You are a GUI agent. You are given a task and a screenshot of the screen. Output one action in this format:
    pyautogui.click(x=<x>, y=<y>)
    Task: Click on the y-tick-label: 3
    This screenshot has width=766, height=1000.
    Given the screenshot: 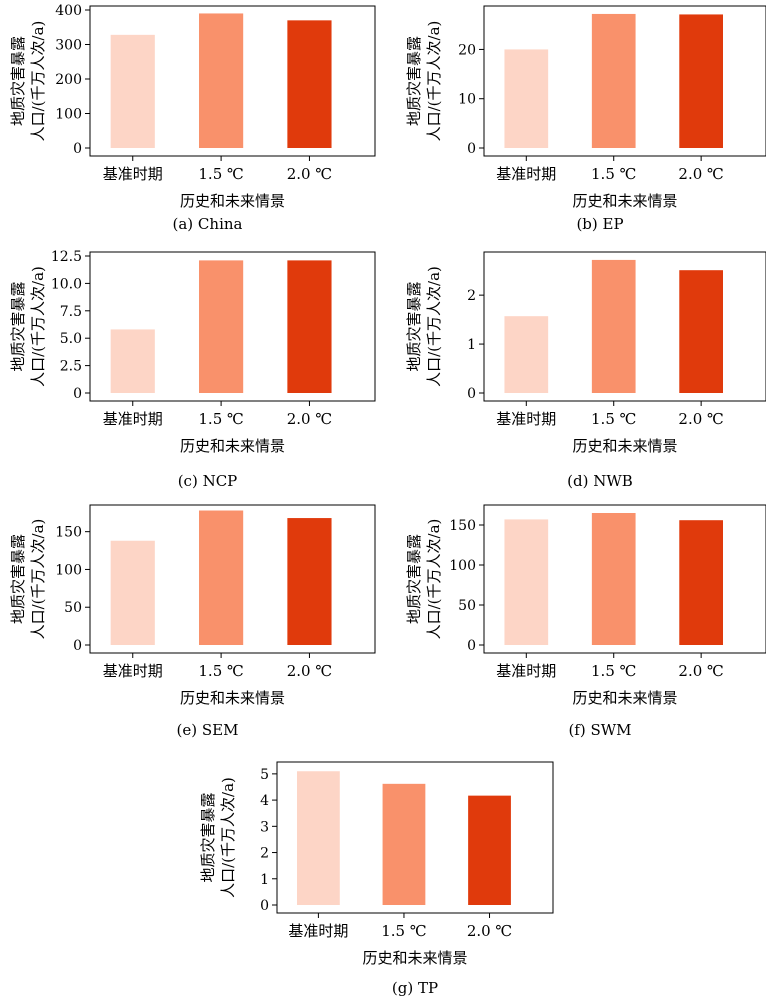 What is the action you would take?
    pyautogui.click(x=264, y=827)
    